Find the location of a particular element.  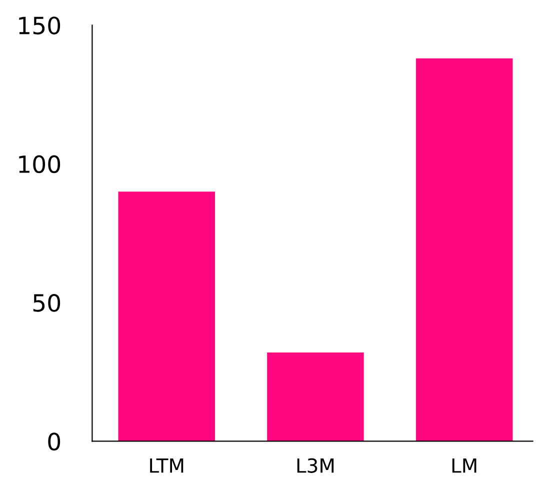

y-tick-label: 0 is located at coordinates (54, 441).